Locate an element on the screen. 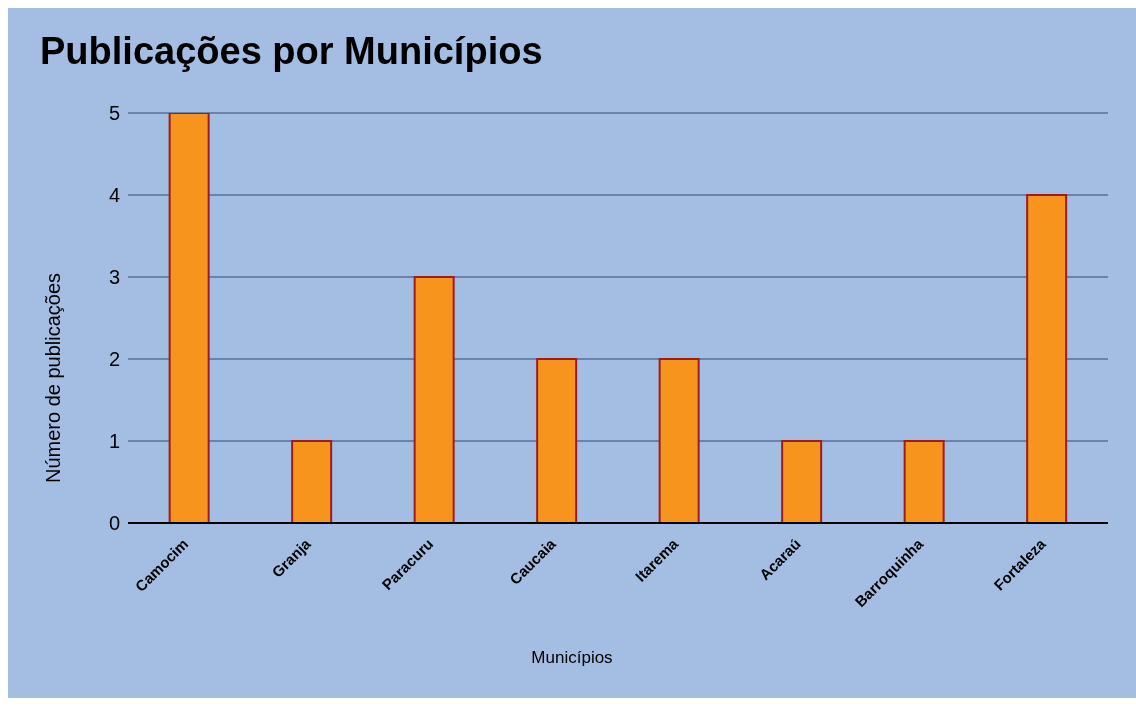 The height and width of the screenshot is (707, 1136). y-tick-label: 4 is located at coordinates (114, 195).